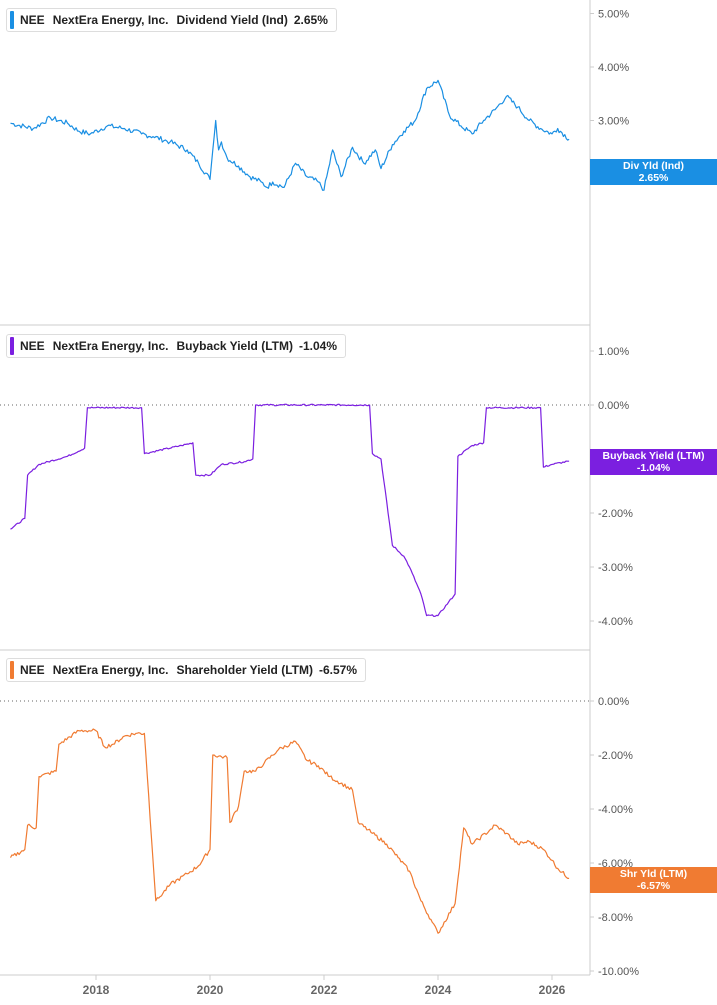 The height and width of the screenshot is (1005, 717). Describe the element at coordinates (653, 166) in the screenshot. I see `badge-label: Div Yld (Ind)` at that location.